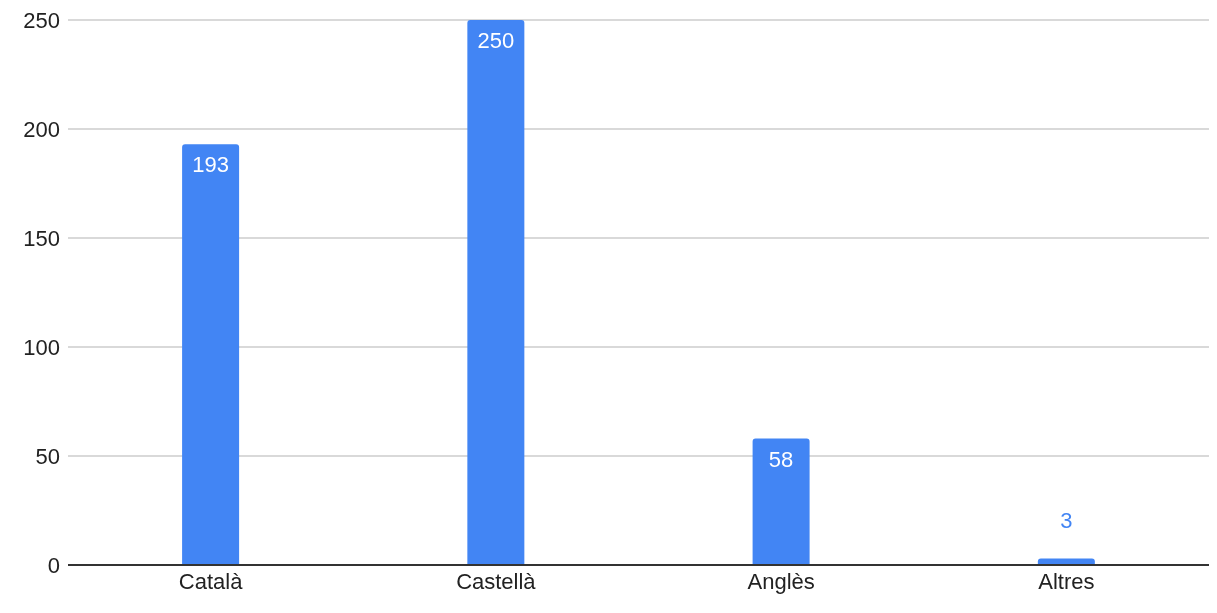 The image size is (1217, 613). I want to click on y-tick-label: 50, so click(47, 456).